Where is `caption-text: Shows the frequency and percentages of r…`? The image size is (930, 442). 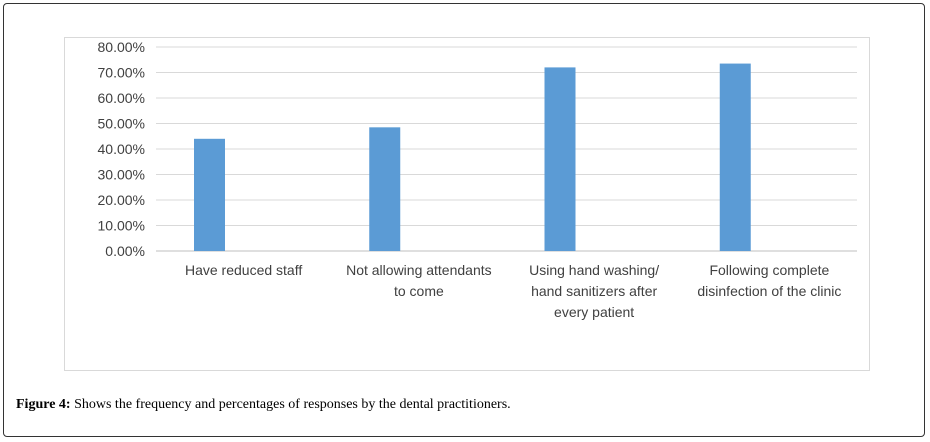 caption-text: Shows the frequency and percentages of r… is located at coordinates (290, 404).